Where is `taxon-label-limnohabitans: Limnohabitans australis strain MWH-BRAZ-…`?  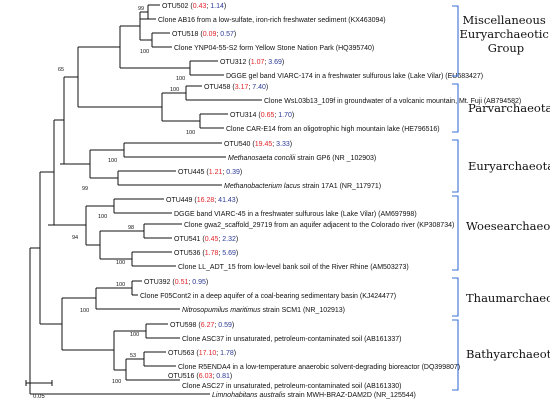 taxon-label-limnohabitans: Limnohabitans australis strain MWH-BRAZ-… is located at coordinates (314, 395).